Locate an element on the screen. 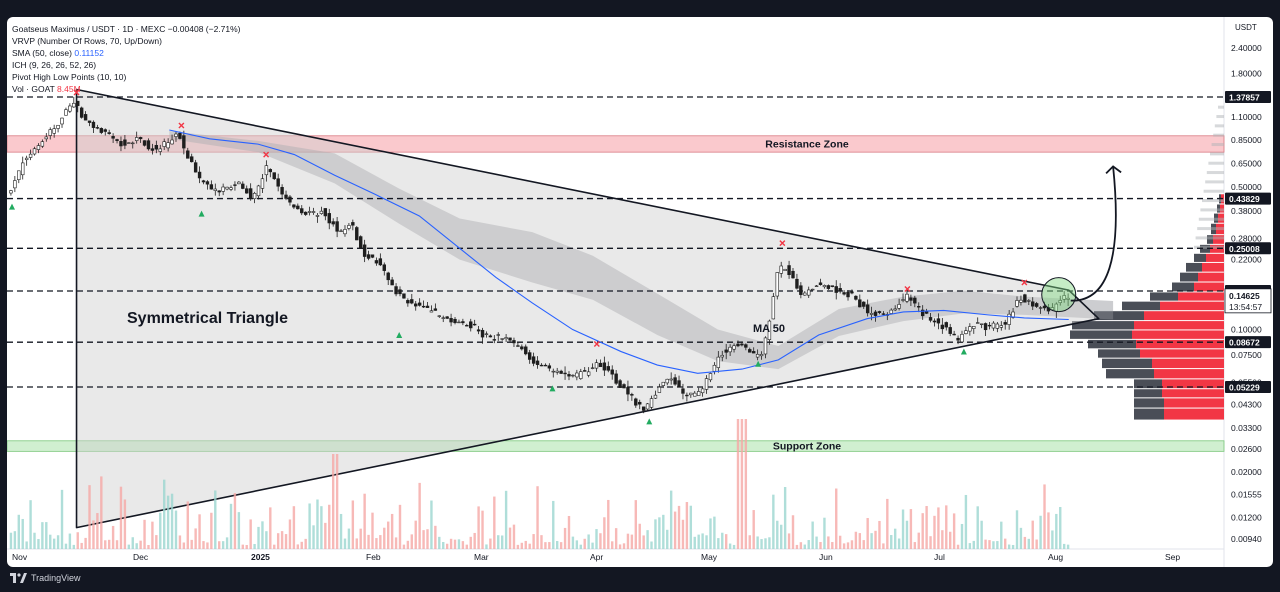 This screenshot has width=1280, height=592. legend-volume: Vol · GOAT 8.45M is located at coordinates (126, 89).